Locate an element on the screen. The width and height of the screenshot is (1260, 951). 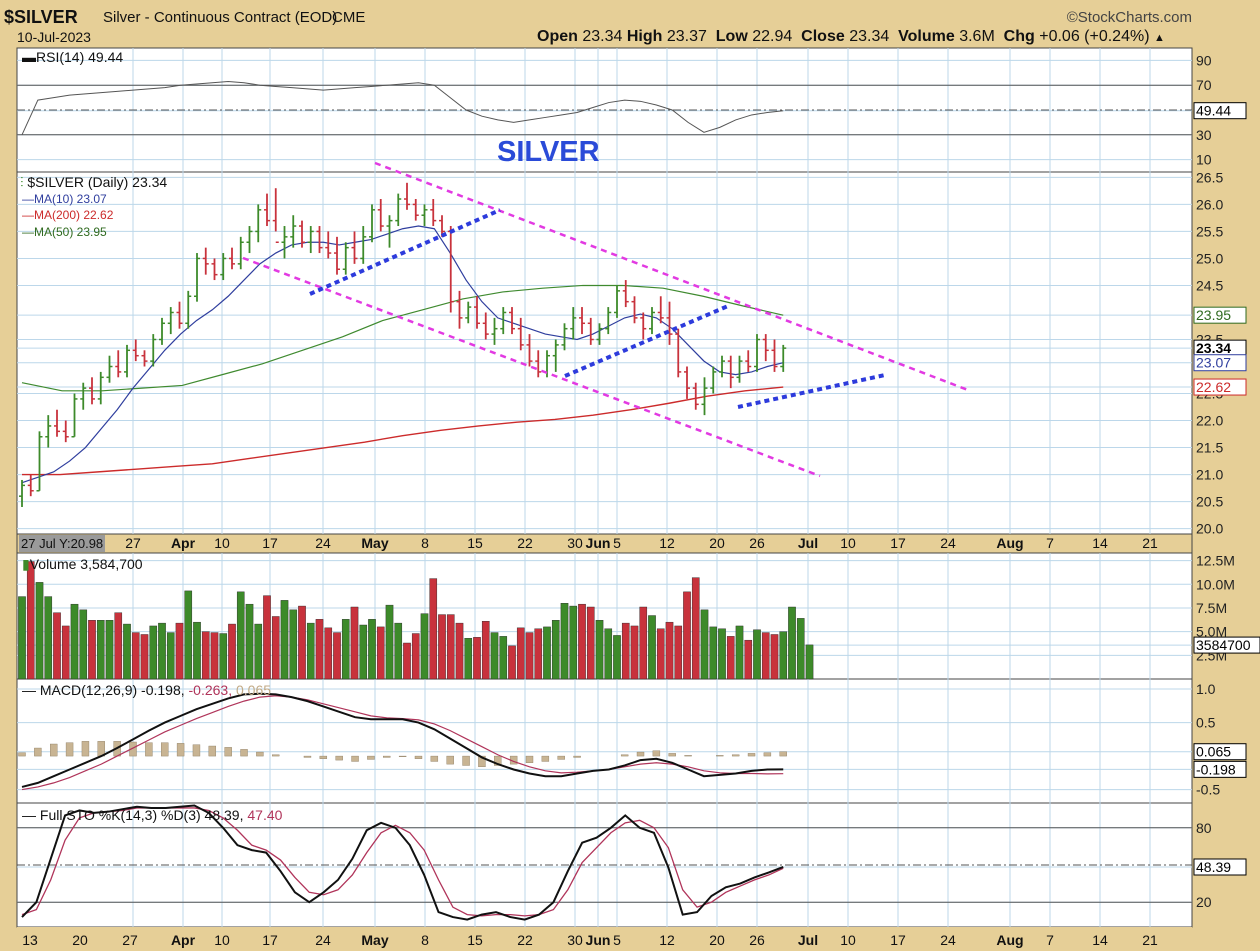
bottom-x-tick-label: 13 is located at coordinates (30, 940).